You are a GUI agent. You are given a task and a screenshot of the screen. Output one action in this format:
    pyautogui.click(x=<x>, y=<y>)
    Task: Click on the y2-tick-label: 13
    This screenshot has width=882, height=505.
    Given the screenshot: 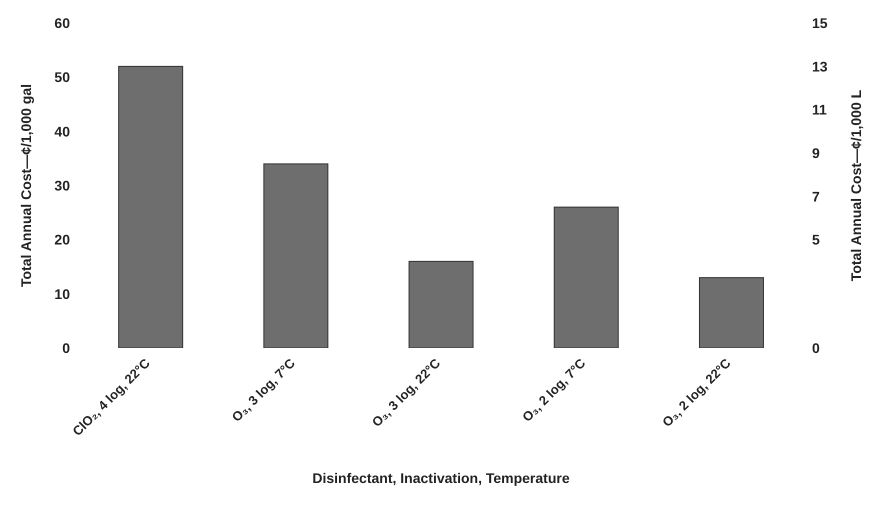 What is the action you would take?
    pyautogui.click(x=820, y=66)
    